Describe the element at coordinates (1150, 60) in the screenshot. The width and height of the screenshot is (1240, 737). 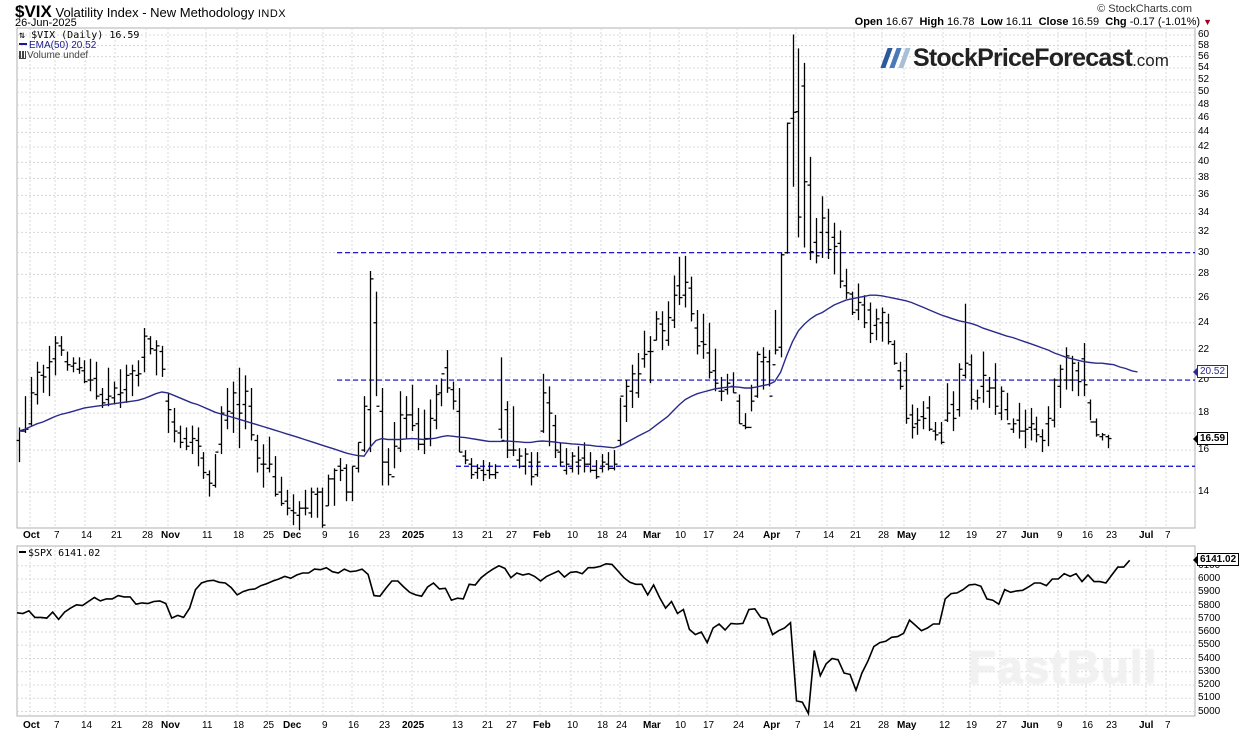
I see `logo-suffix: .com` at that location.